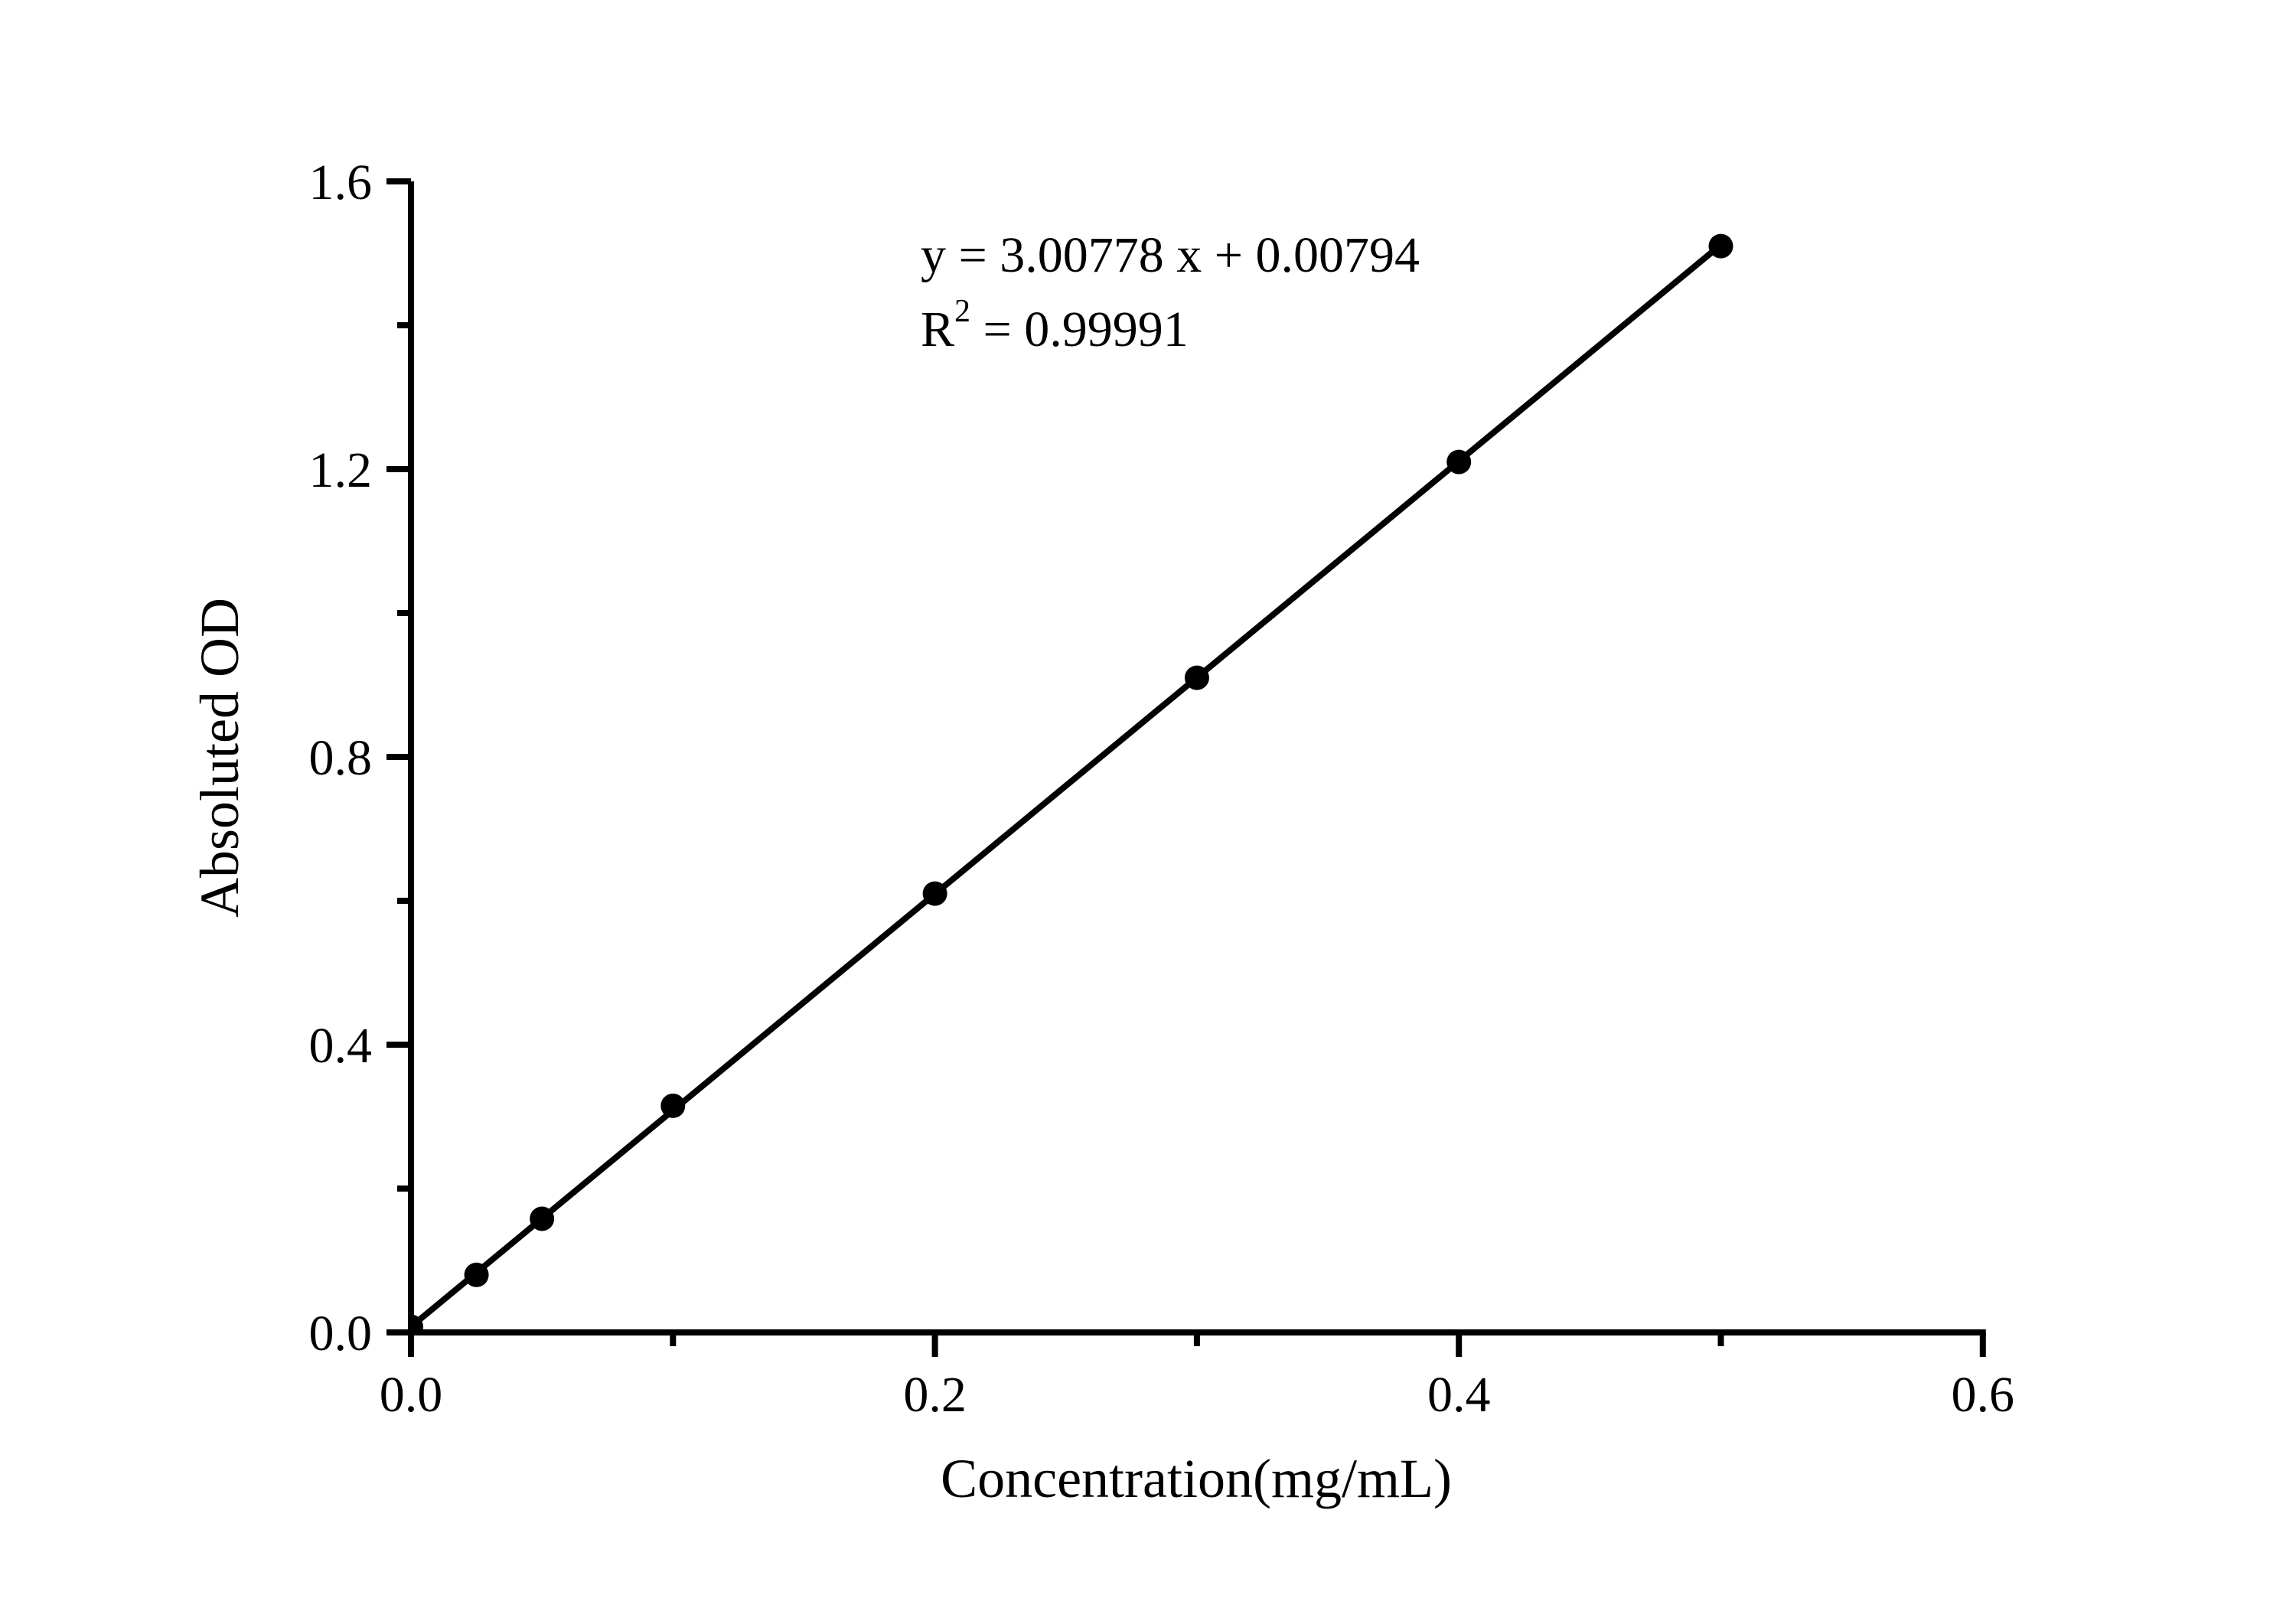 This screenshot has width=2296, height=1598. What do you see at coordinates (938, 330) in the screenshot?
I see `r-squared-symbol: R` at bounding box center [938, 330].